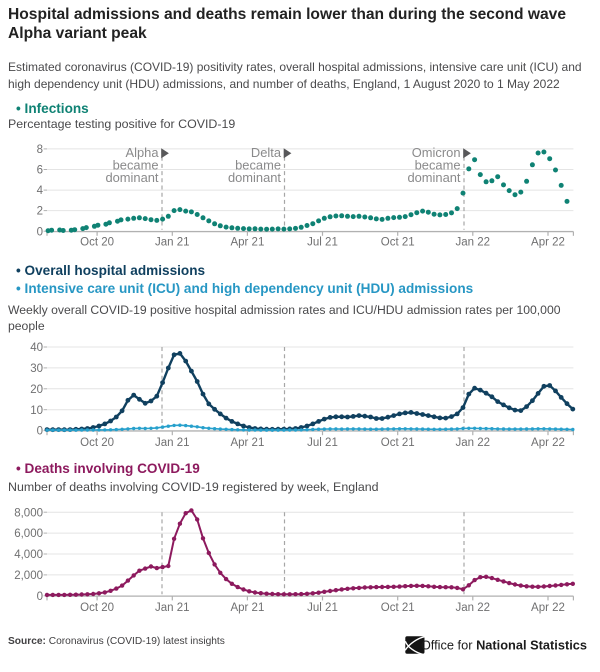 The width and height of the screenshot is (600, 672). I want to click on svg-text: 40, so click(36, 348).